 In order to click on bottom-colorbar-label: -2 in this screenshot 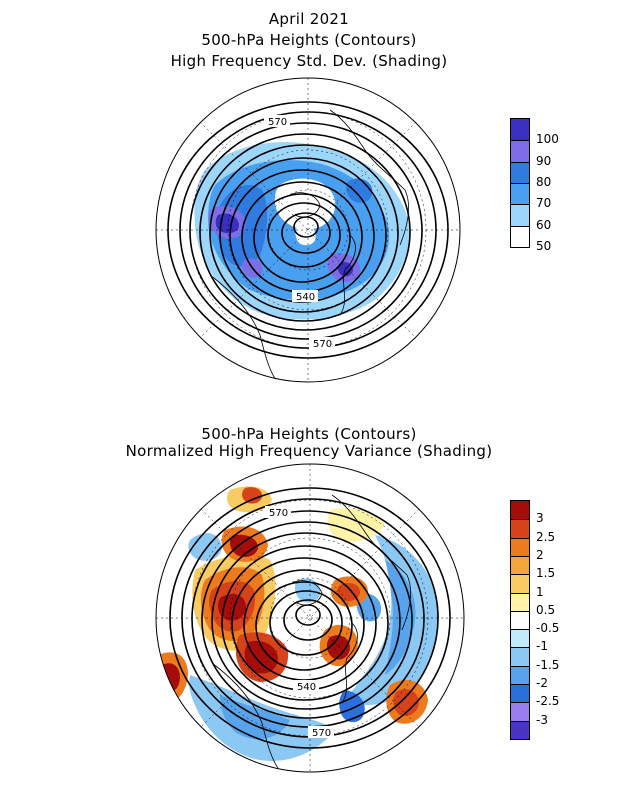, I will do `click(542, 683)`.